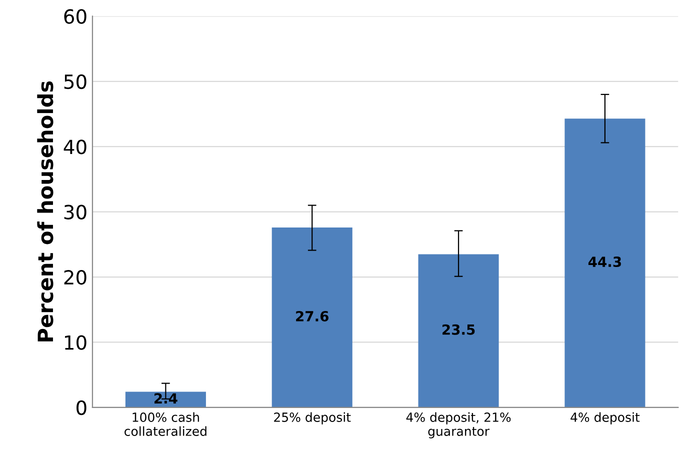  What do you see at coordinates (45, 211) in the screenshot?
I see `y-axis-title: Percent of households` at bounding box center [45, 211].